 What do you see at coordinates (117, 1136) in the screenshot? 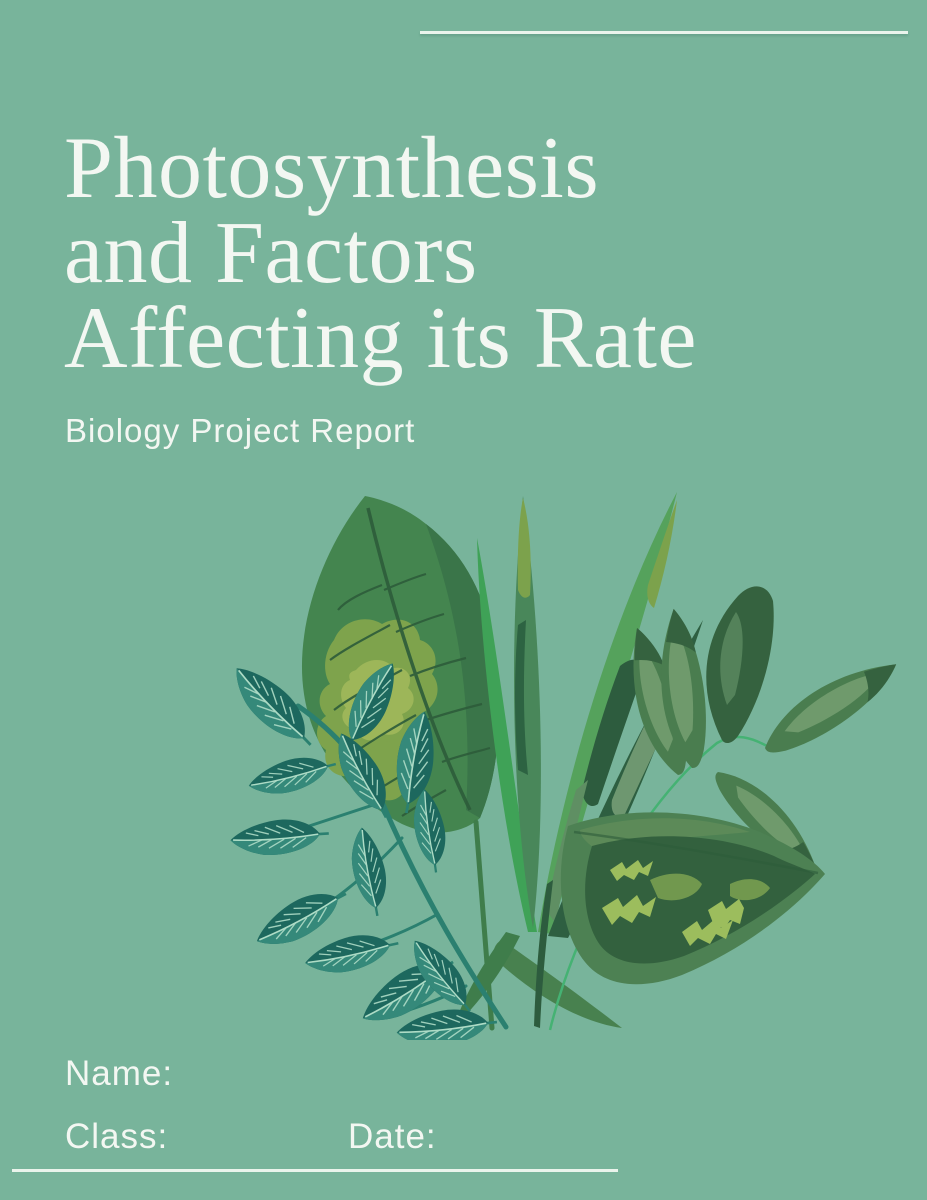
I see `class-label: Class:` at bounding box center [117, 1136].